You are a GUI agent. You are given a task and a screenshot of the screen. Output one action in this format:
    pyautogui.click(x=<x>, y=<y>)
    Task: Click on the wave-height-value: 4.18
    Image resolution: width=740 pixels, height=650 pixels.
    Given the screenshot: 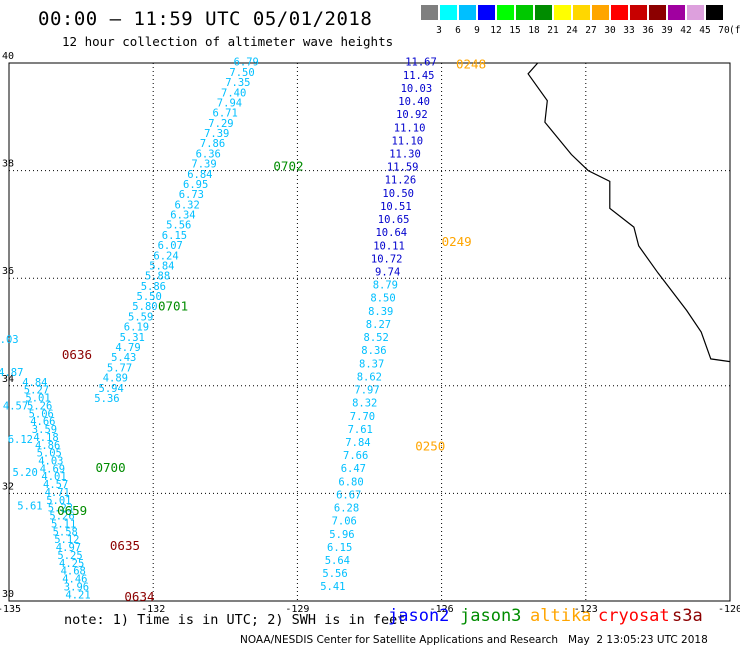 What is the action you would take?
    pyautogui.click(x=45, y=438)
    